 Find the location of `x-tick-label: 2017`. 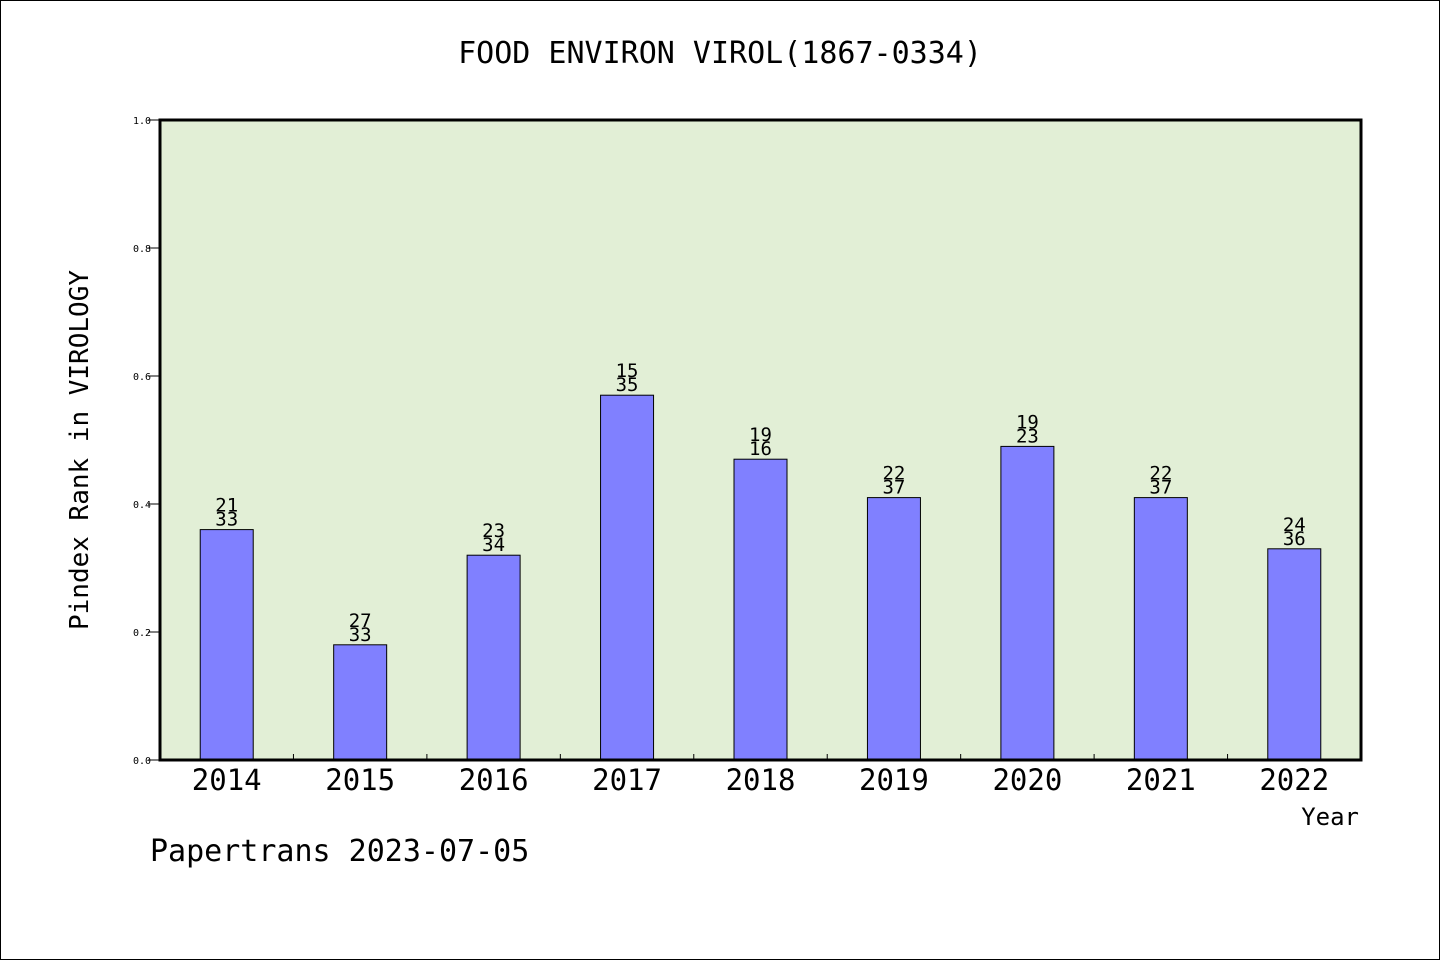

x-tick-label: 2017 is located at coordinates (627, 780).